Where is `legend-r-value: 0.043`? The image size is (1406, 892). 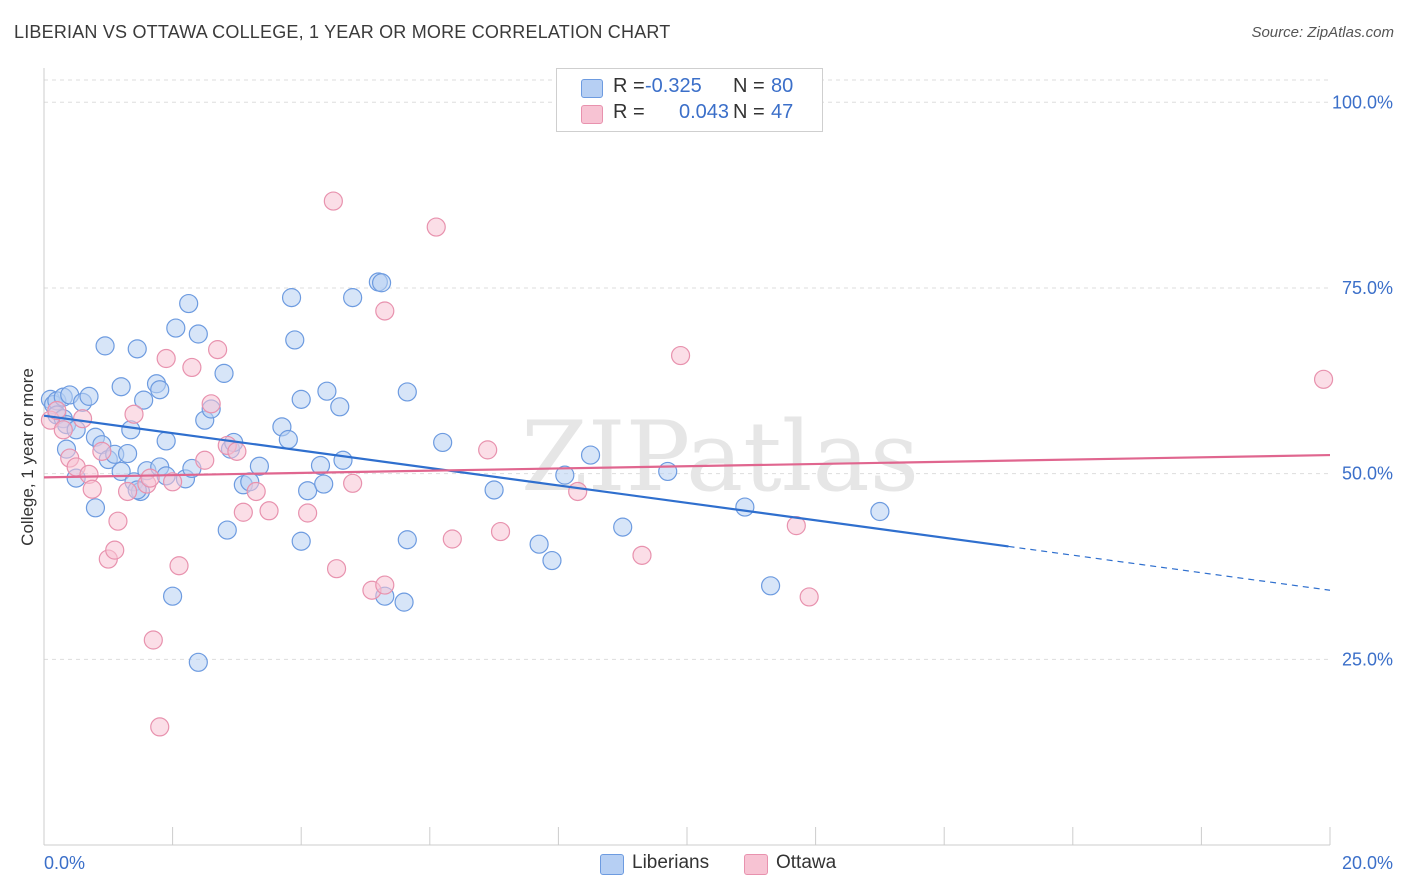 legend-r-value: 0.043 is located at coordinates (704, 112).